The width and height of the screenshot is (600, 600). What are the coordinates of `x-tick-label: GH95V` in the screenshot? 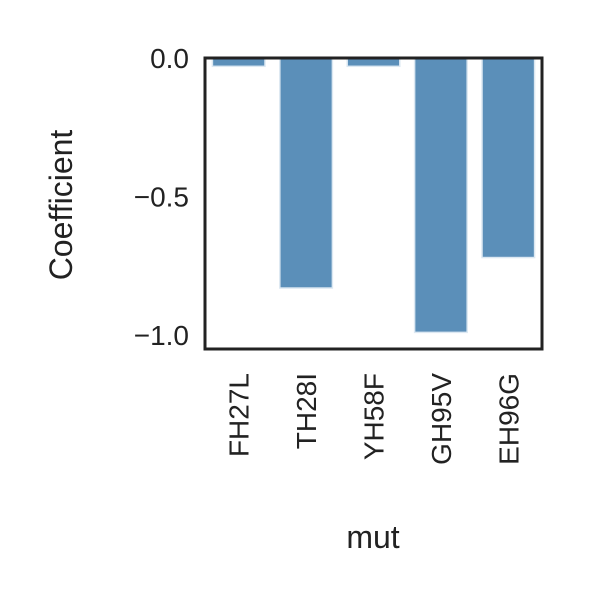 It's located at (441, 419).